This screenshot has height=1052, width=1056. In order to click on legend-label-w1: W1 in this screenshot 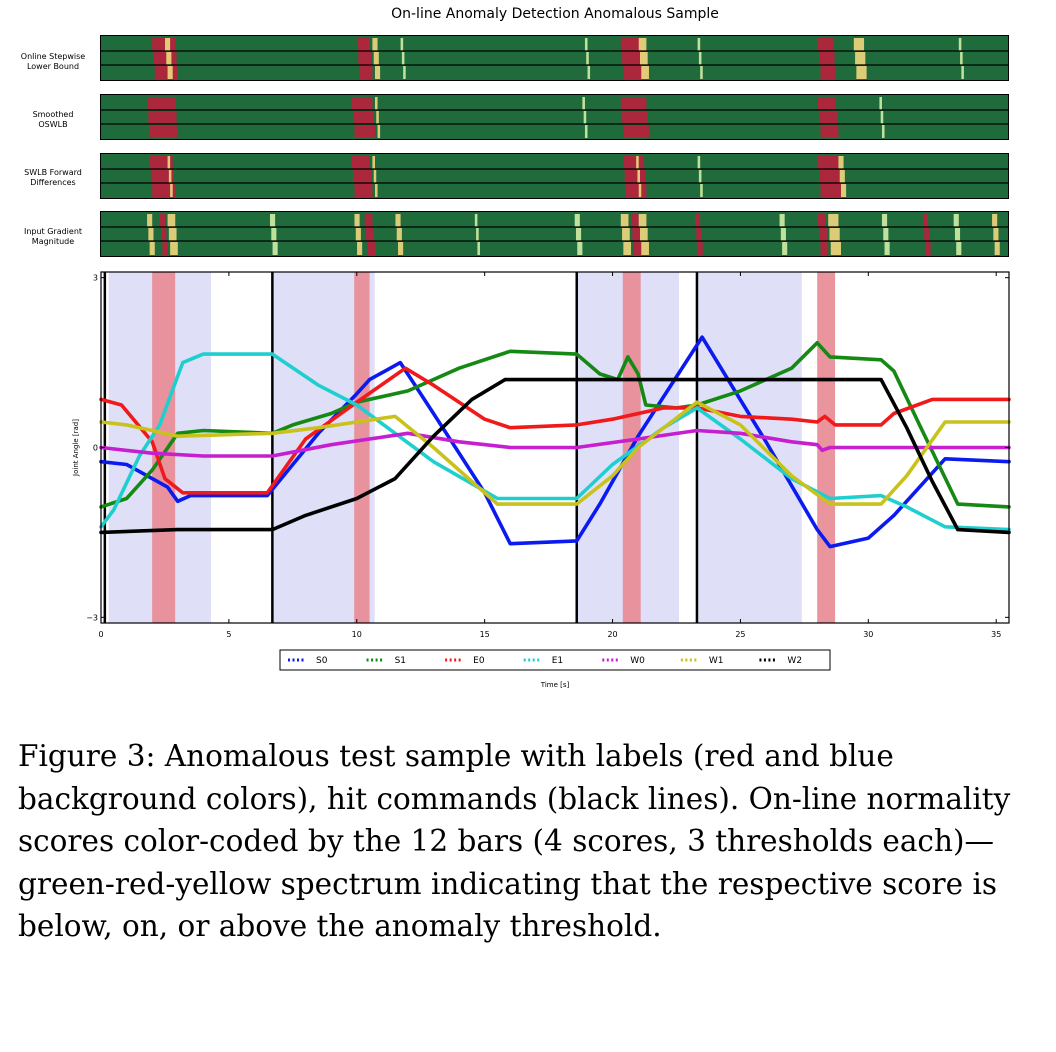, I will do `click(716, 661)`.